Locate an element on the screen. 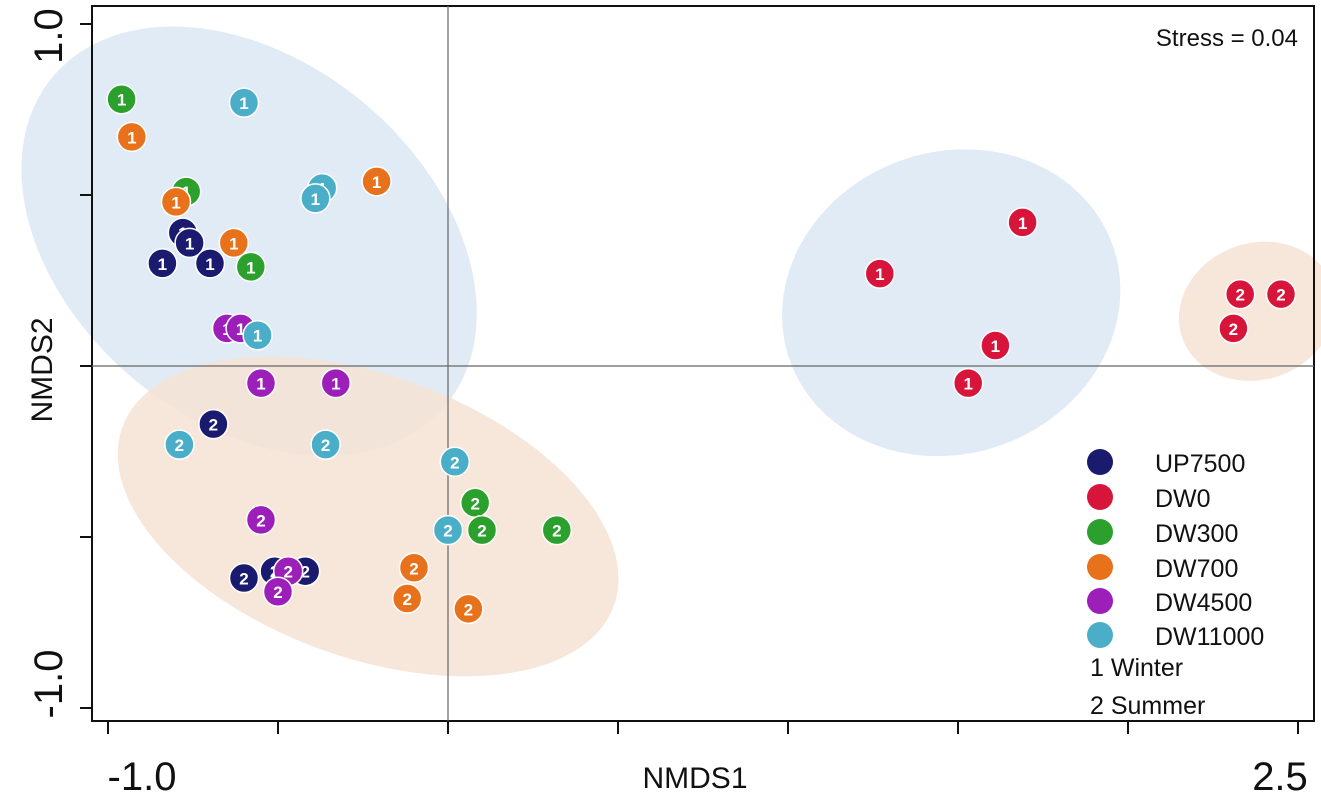  x-tick-label-left: -1.0 is located at coordinates (142, 777).